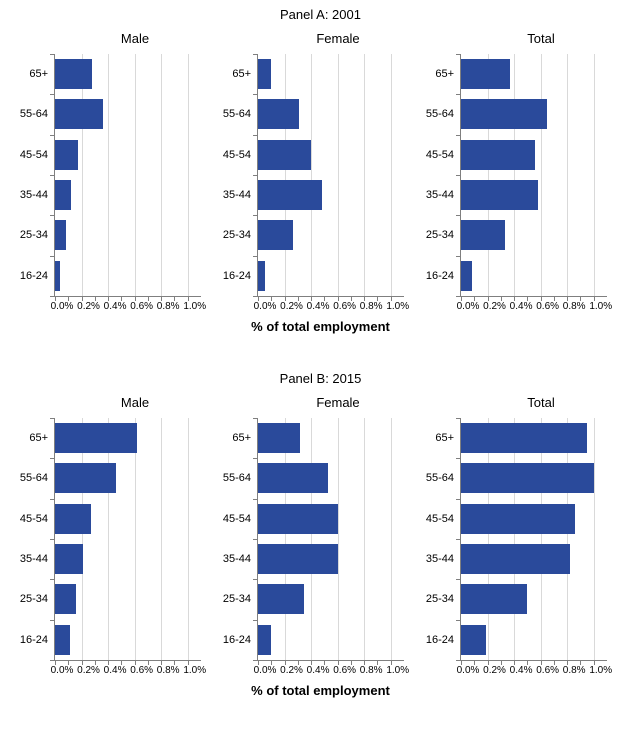  I want to click on y-axis-label: 35-44, so click(236, 559).